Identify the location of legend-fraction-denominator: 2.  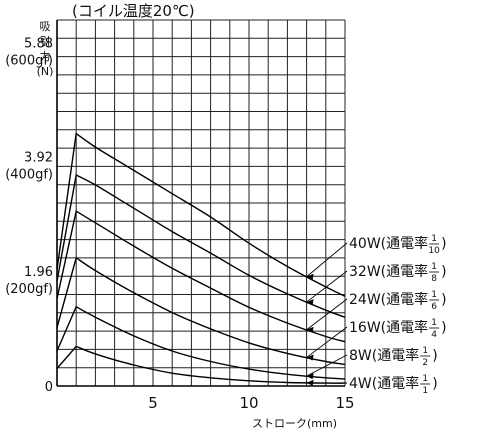
(425, 363).